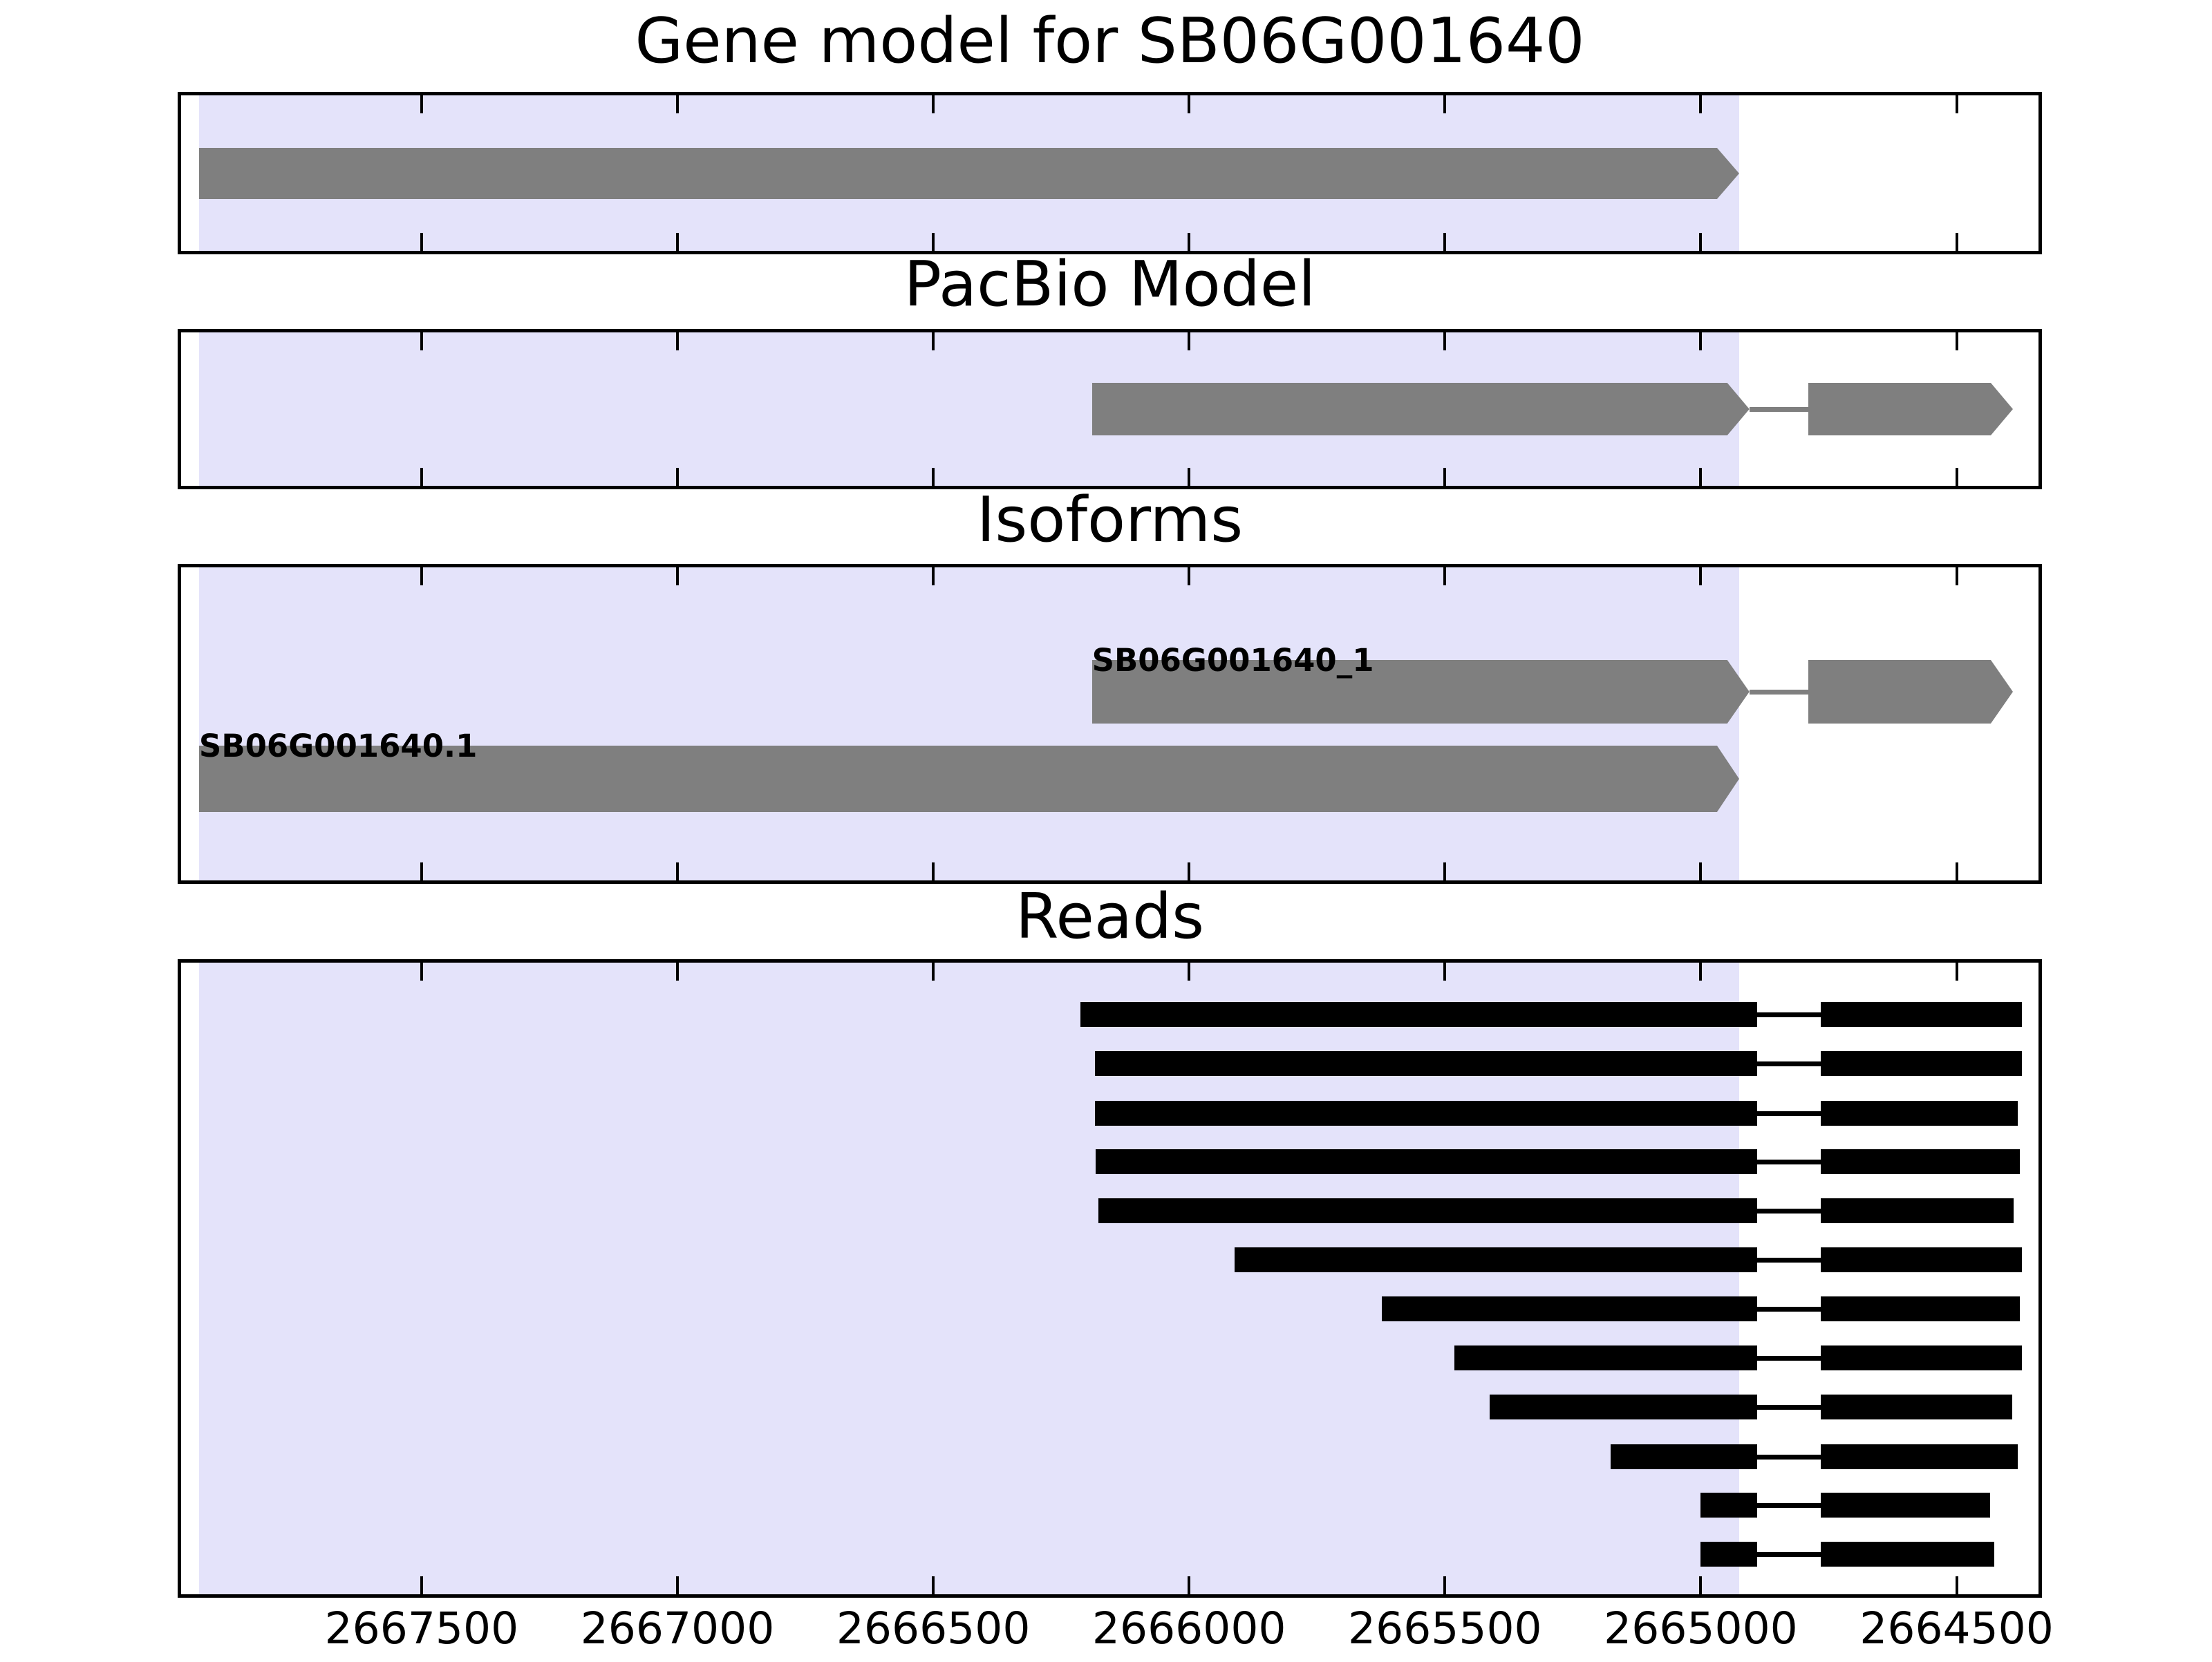 Image resolution: width=2212 pixels, height=1662 pixels. What do you see at coordinates (677, 1628) in the screenshot?
I see `x-tick-label: 2667000` at bounding box center [677, 1628].